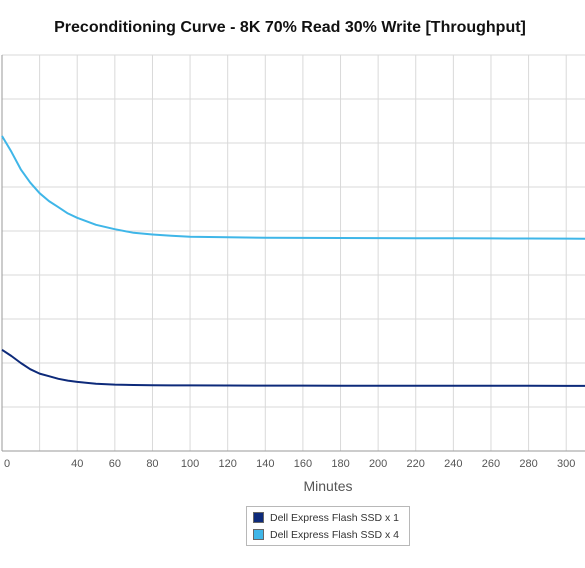 The image size is (585, 568). Describe the element at coordinates (227, 464) in the screenshot. I see `x-tick-label: 120` at that location.